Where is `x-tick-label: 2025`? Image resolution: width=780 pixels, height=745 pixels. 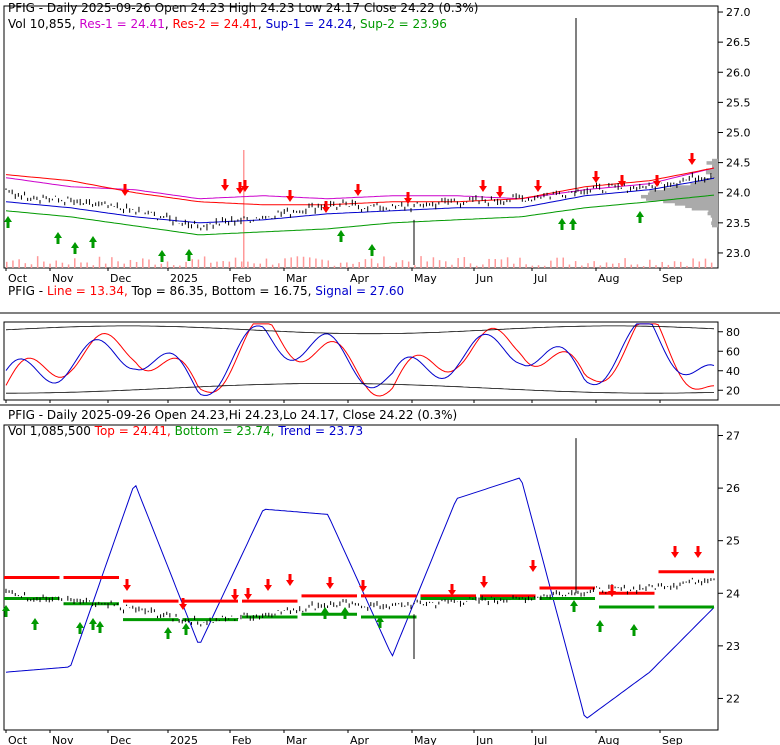 x-tick-label: 2025 is located at coordinates (184, 739).